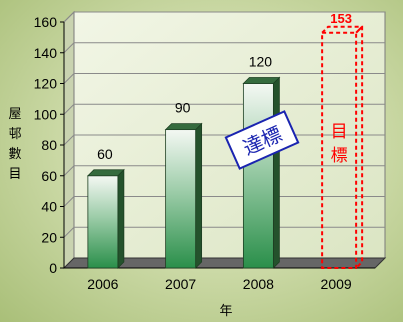 The image size is (403, 322). Describe the element at coordinates (49, 237) in the screenshot. I see `y-tick-label: 20` at that location.